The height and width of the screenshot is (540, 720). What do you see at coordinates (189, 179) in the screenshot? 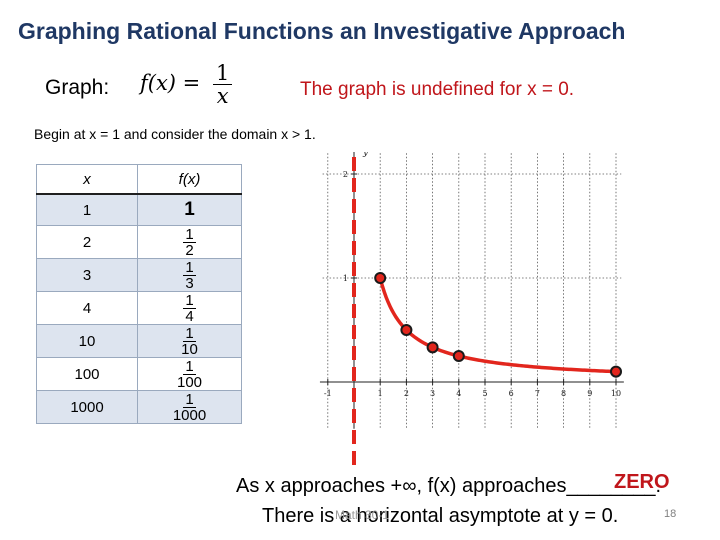
I see `header-fx: f(x)` at bounding box center [189, 179].